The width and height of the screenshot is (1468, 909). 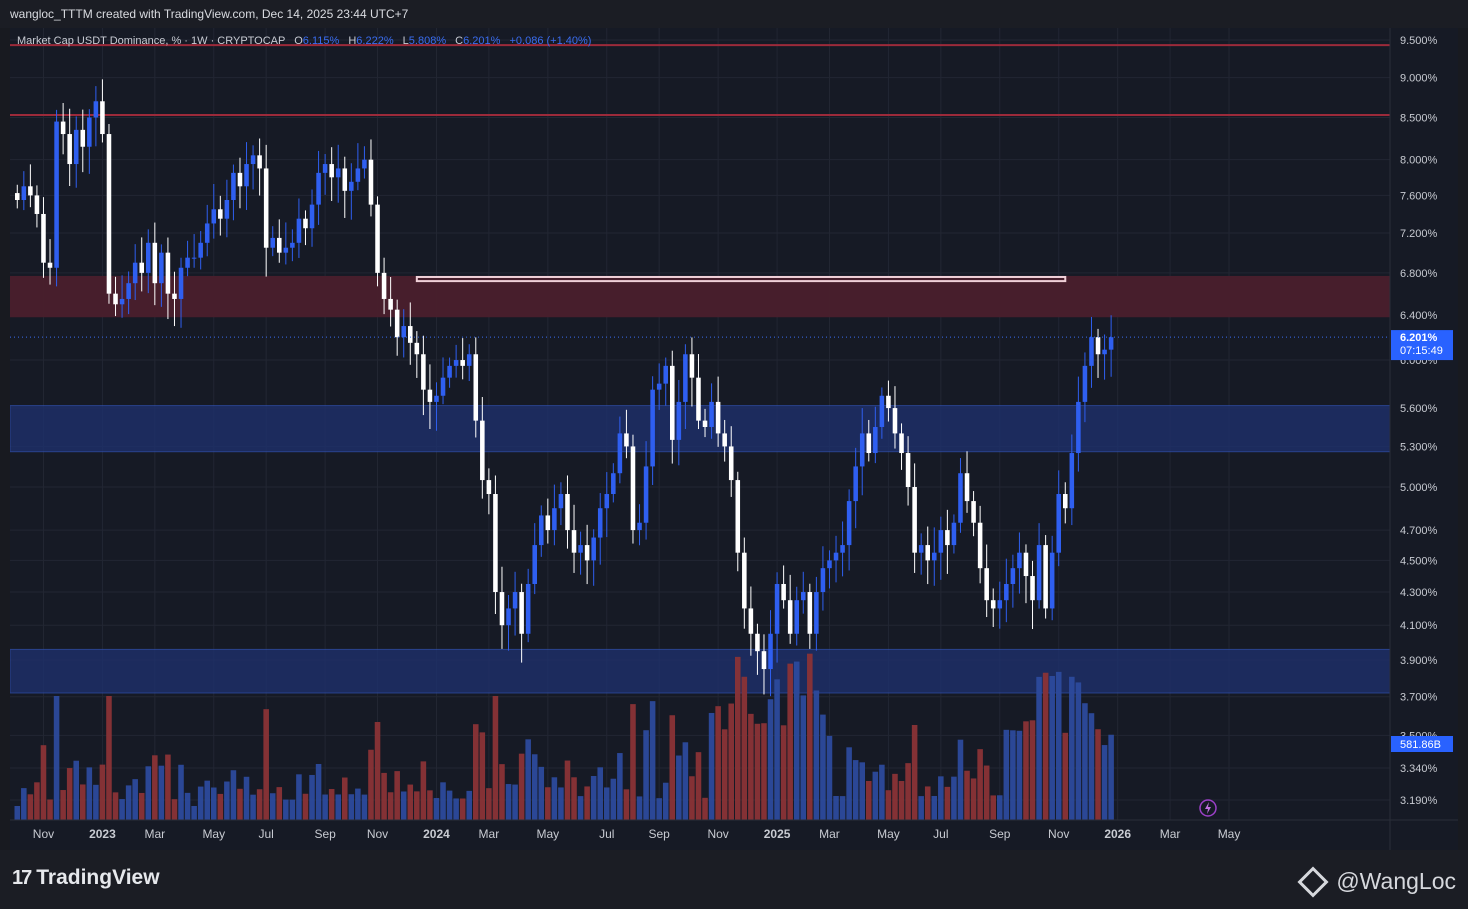 I want to click on brand-name: TradingView, so click(x=98, y=877).